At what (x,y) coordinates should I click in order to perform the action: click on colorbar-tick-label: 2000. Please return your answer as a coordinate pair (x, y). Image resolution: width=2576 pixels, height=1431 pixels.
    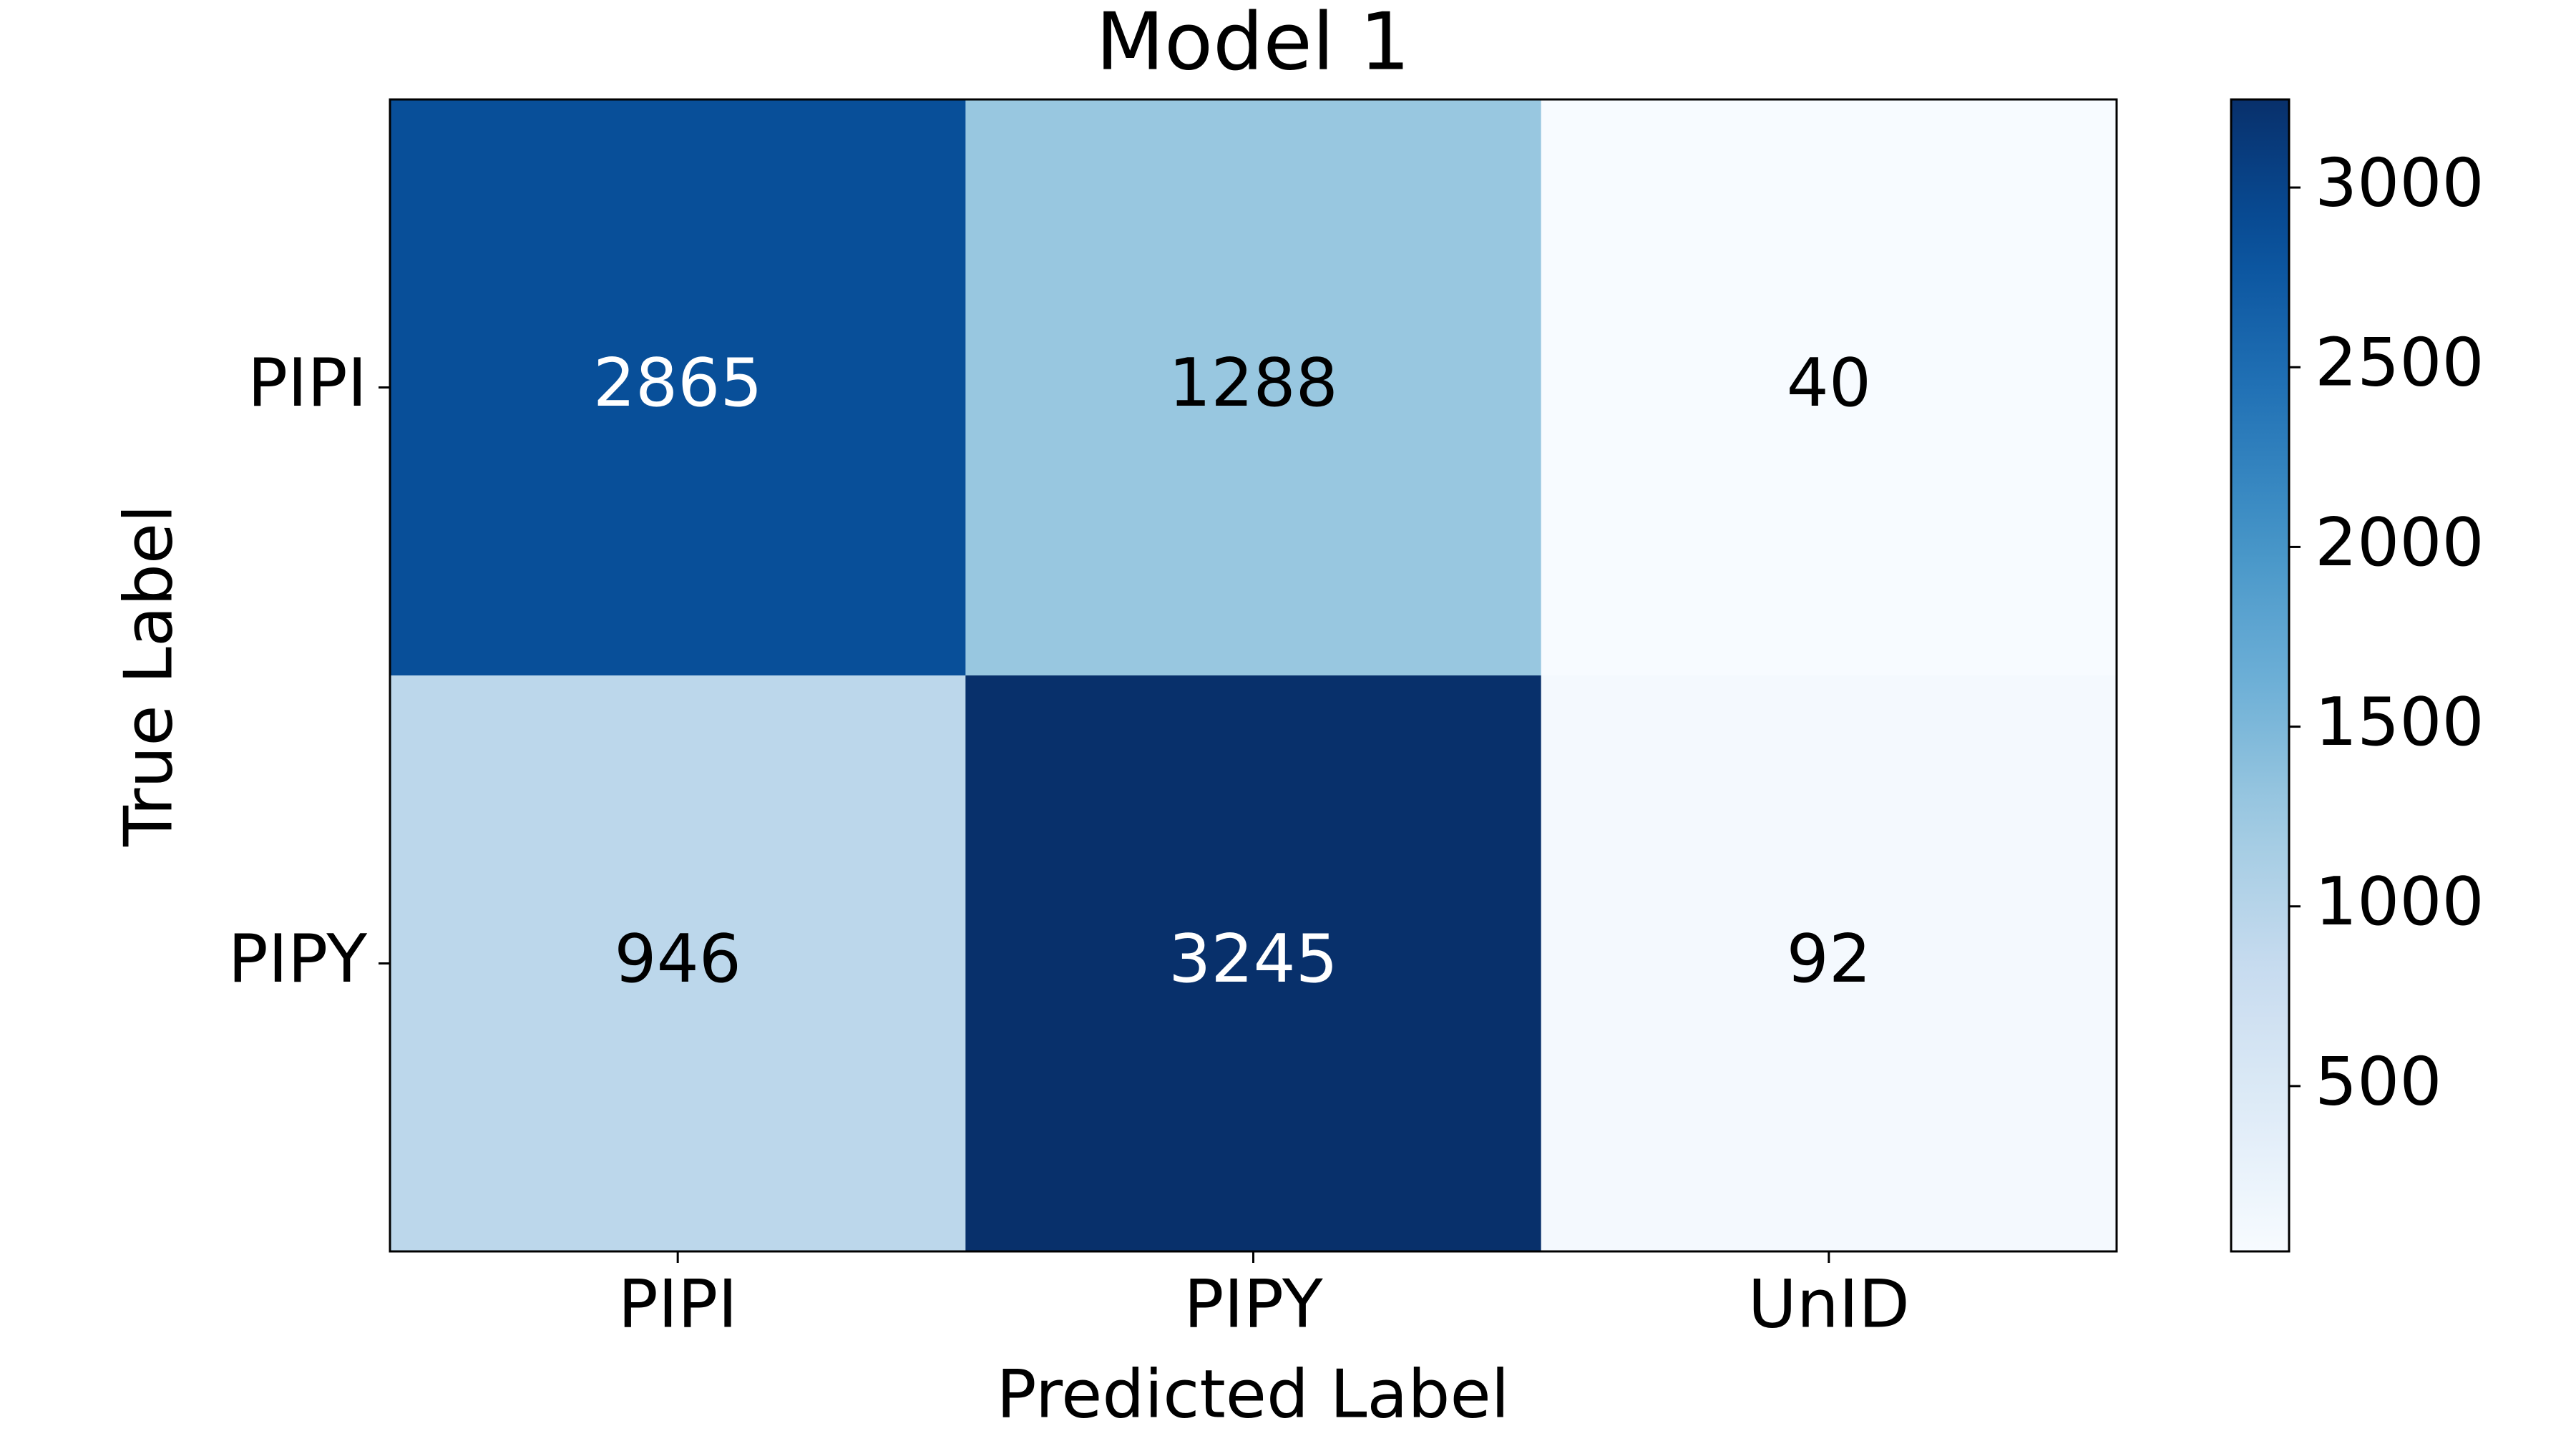
    Looking at the image, I should click on (2399, 542).